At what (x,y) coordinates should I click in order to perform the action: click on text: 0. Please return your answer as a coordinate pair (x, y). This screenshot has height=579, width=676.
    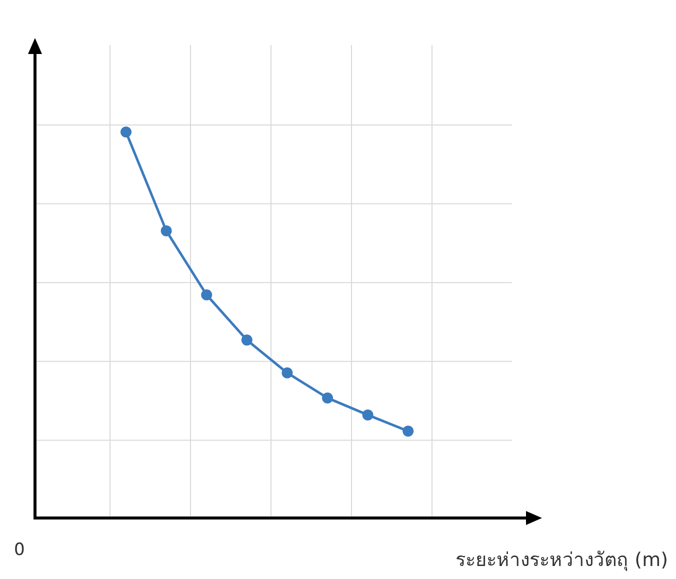
    Looking at the image, I should click on (19, 550).